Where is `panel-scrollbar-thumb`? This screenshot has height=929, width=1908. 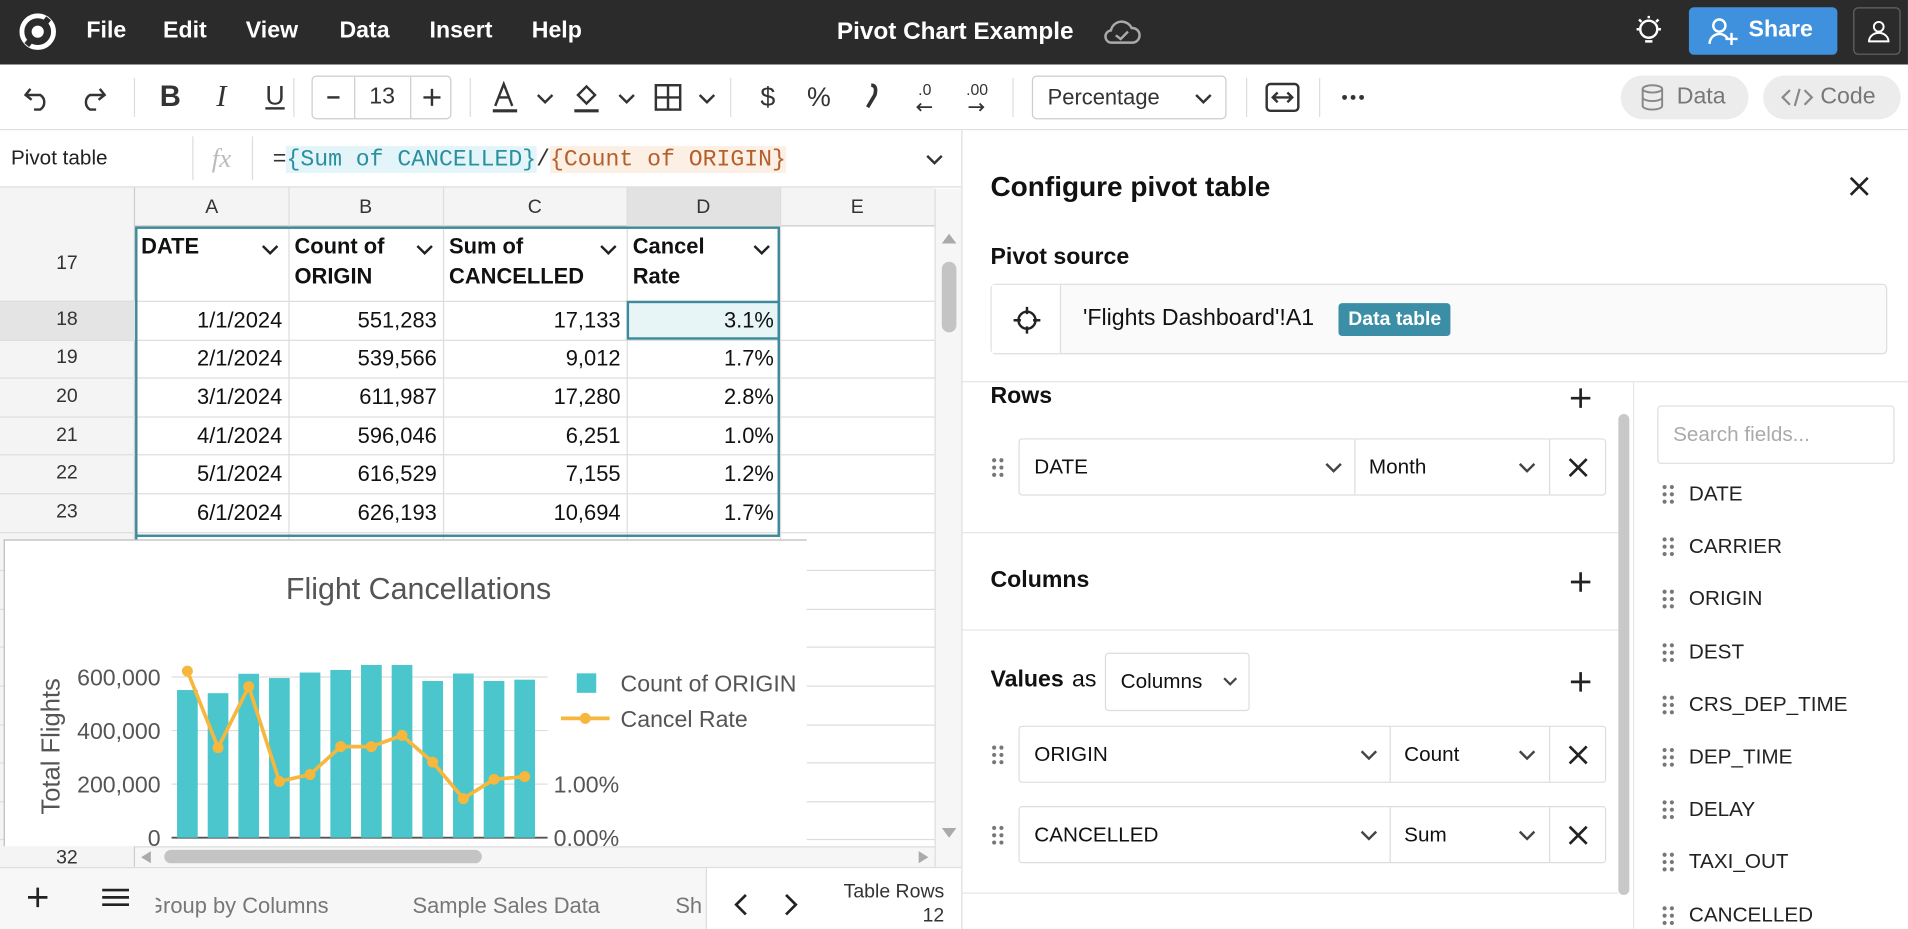
panel-scrollbar-thumb is located at coordinates (1624, 654).